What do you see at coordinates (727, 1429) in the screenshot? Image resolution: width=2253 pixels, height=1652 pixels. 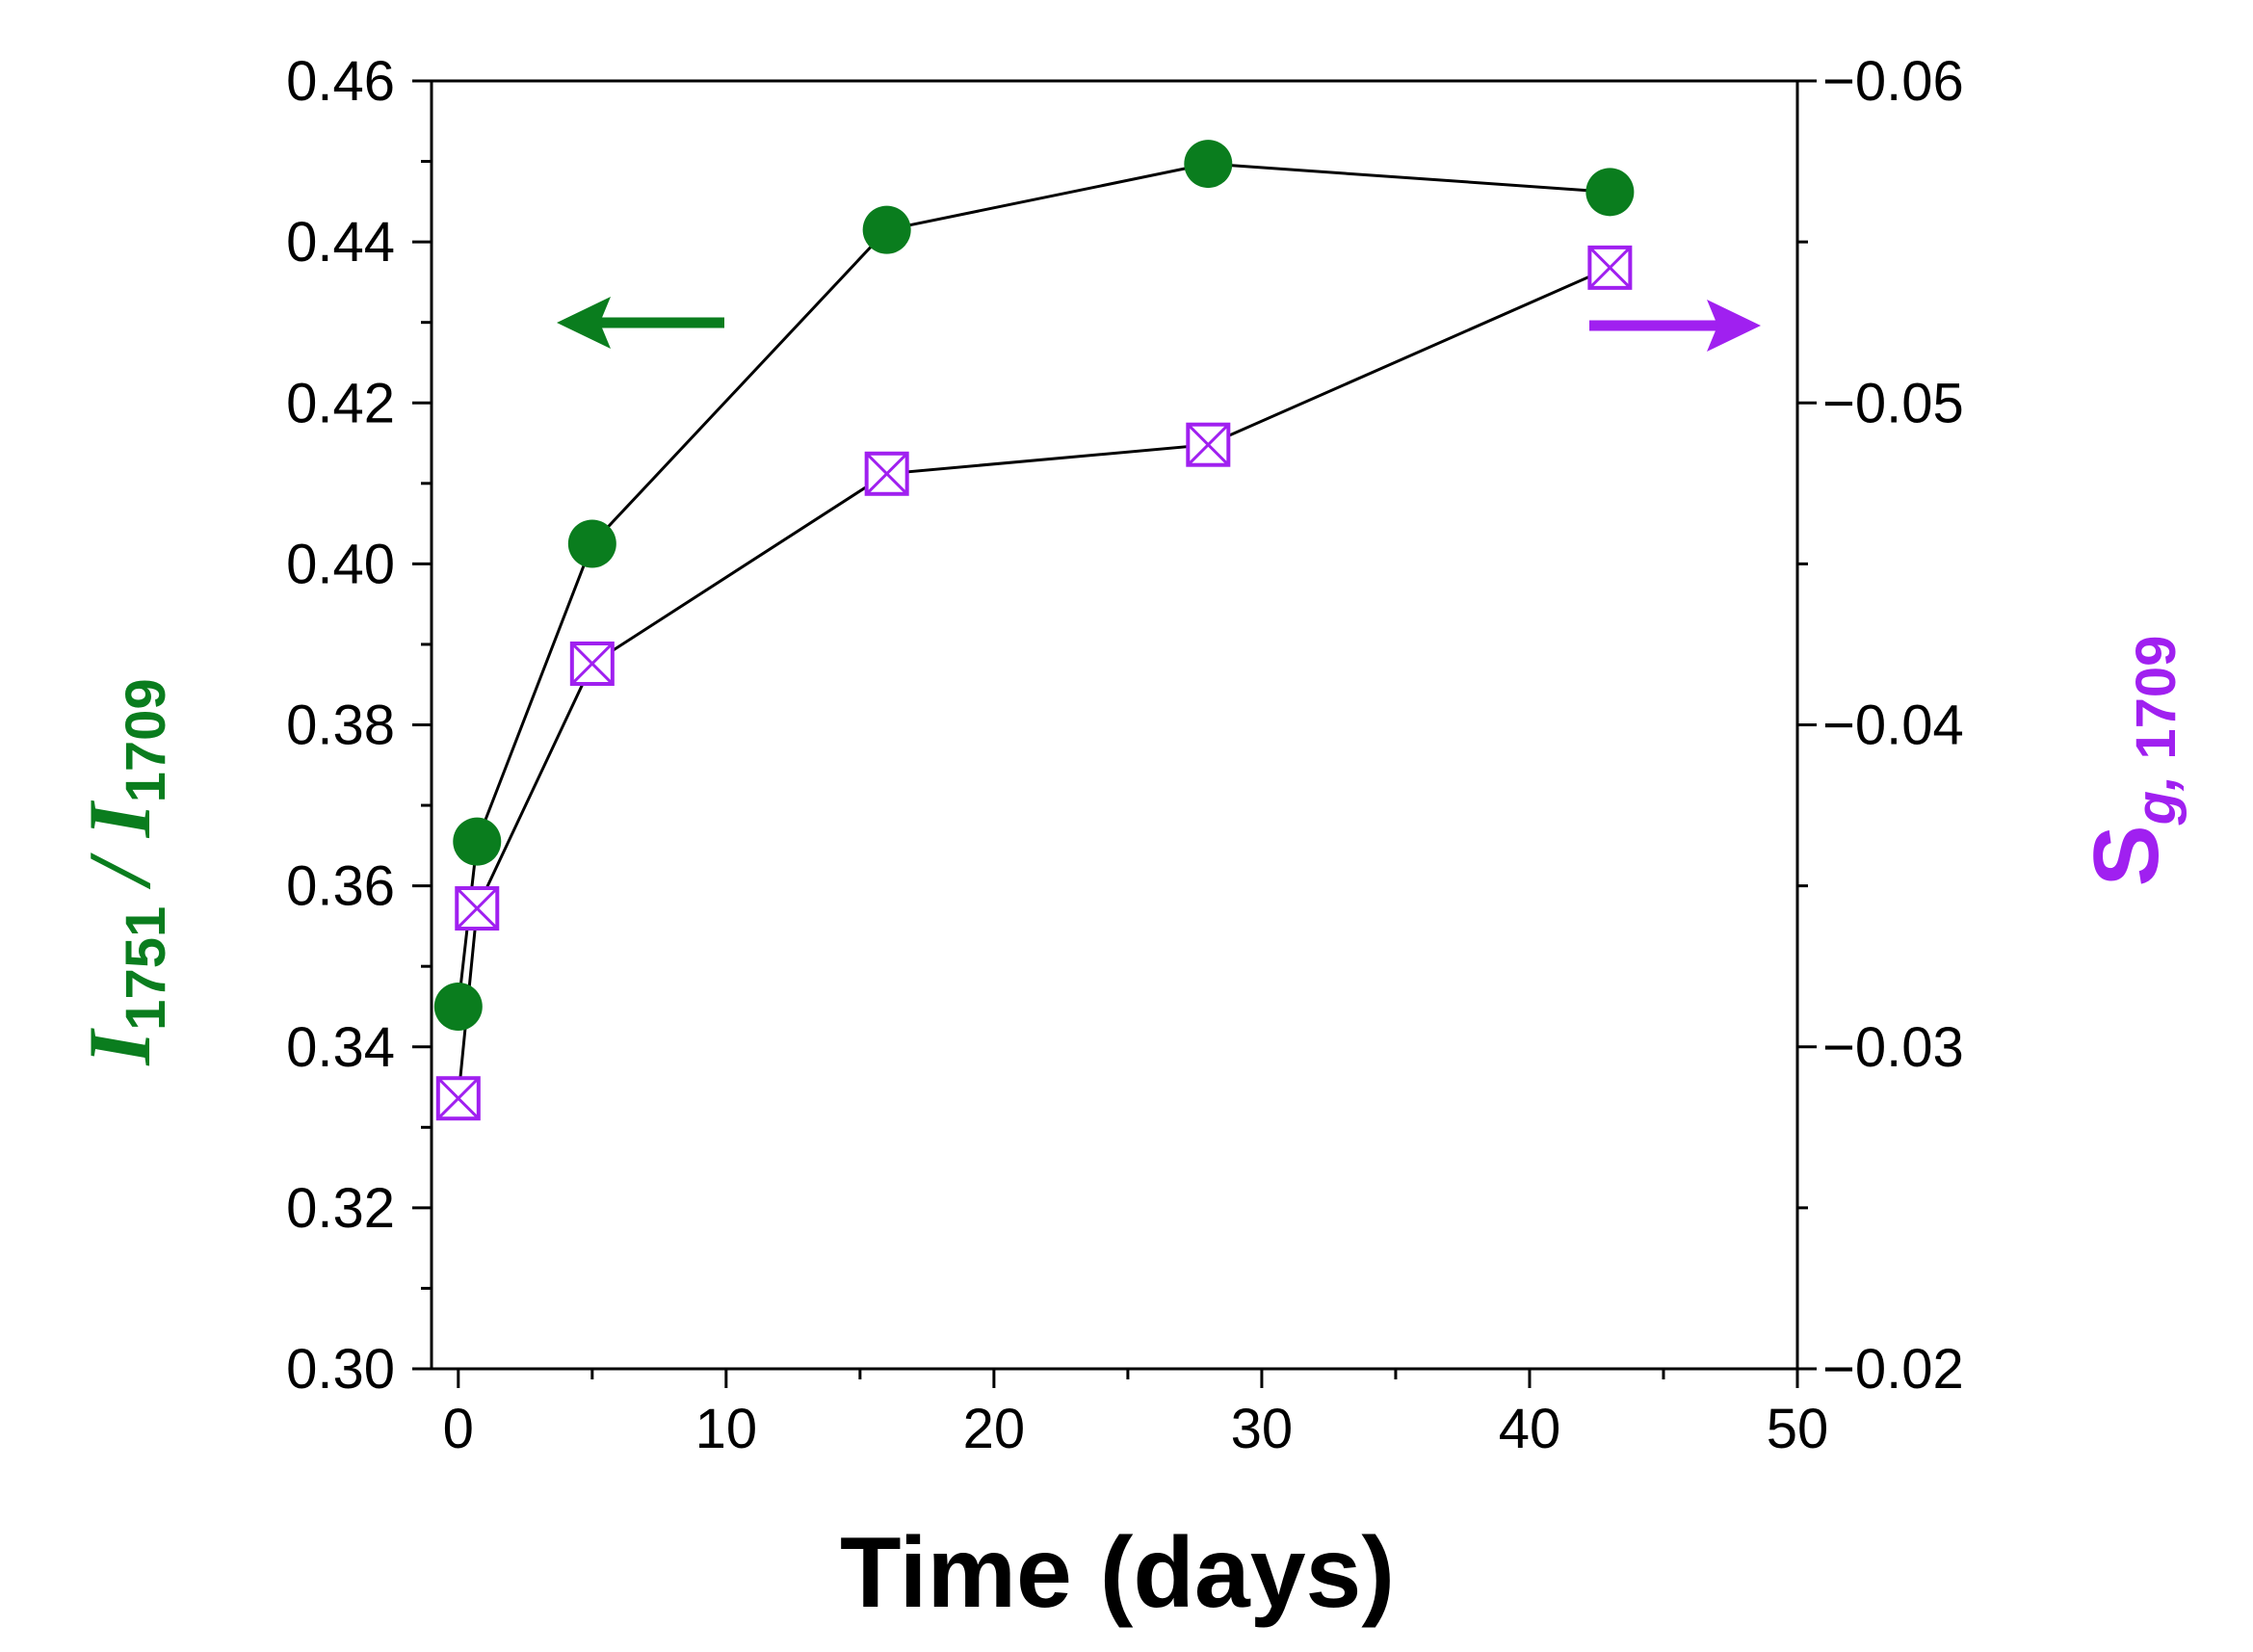 I see `x-tick-label: 10` at bounding box center [727, 1429].